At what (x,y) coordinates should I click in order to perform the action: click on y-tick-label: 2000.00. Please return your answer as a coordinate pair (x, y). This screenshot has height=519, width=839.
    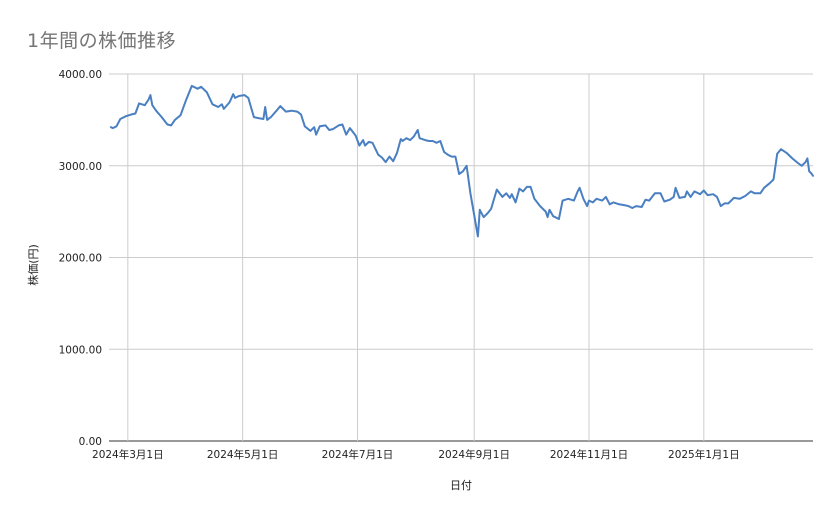
    Looking at the image, I should click on (80, 259).